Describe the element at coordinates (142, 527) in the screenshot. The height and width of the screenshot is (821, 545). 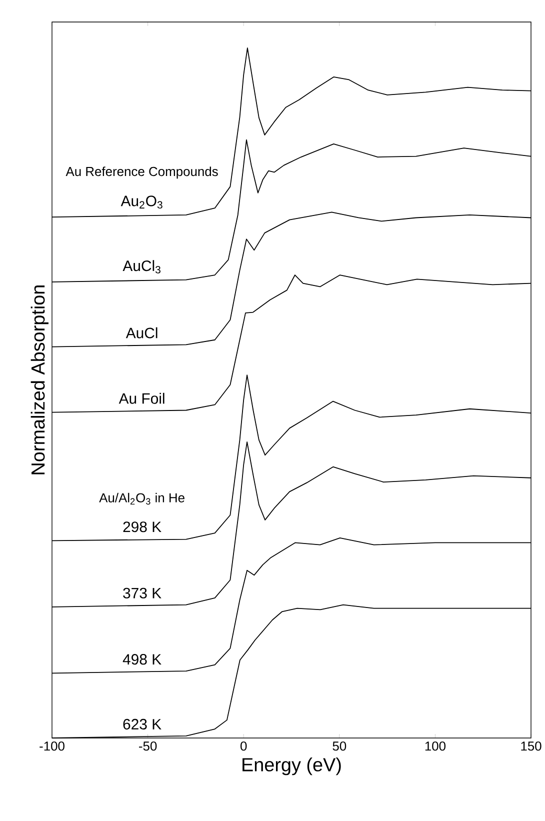
I see `series-label: 298 K` at that location.